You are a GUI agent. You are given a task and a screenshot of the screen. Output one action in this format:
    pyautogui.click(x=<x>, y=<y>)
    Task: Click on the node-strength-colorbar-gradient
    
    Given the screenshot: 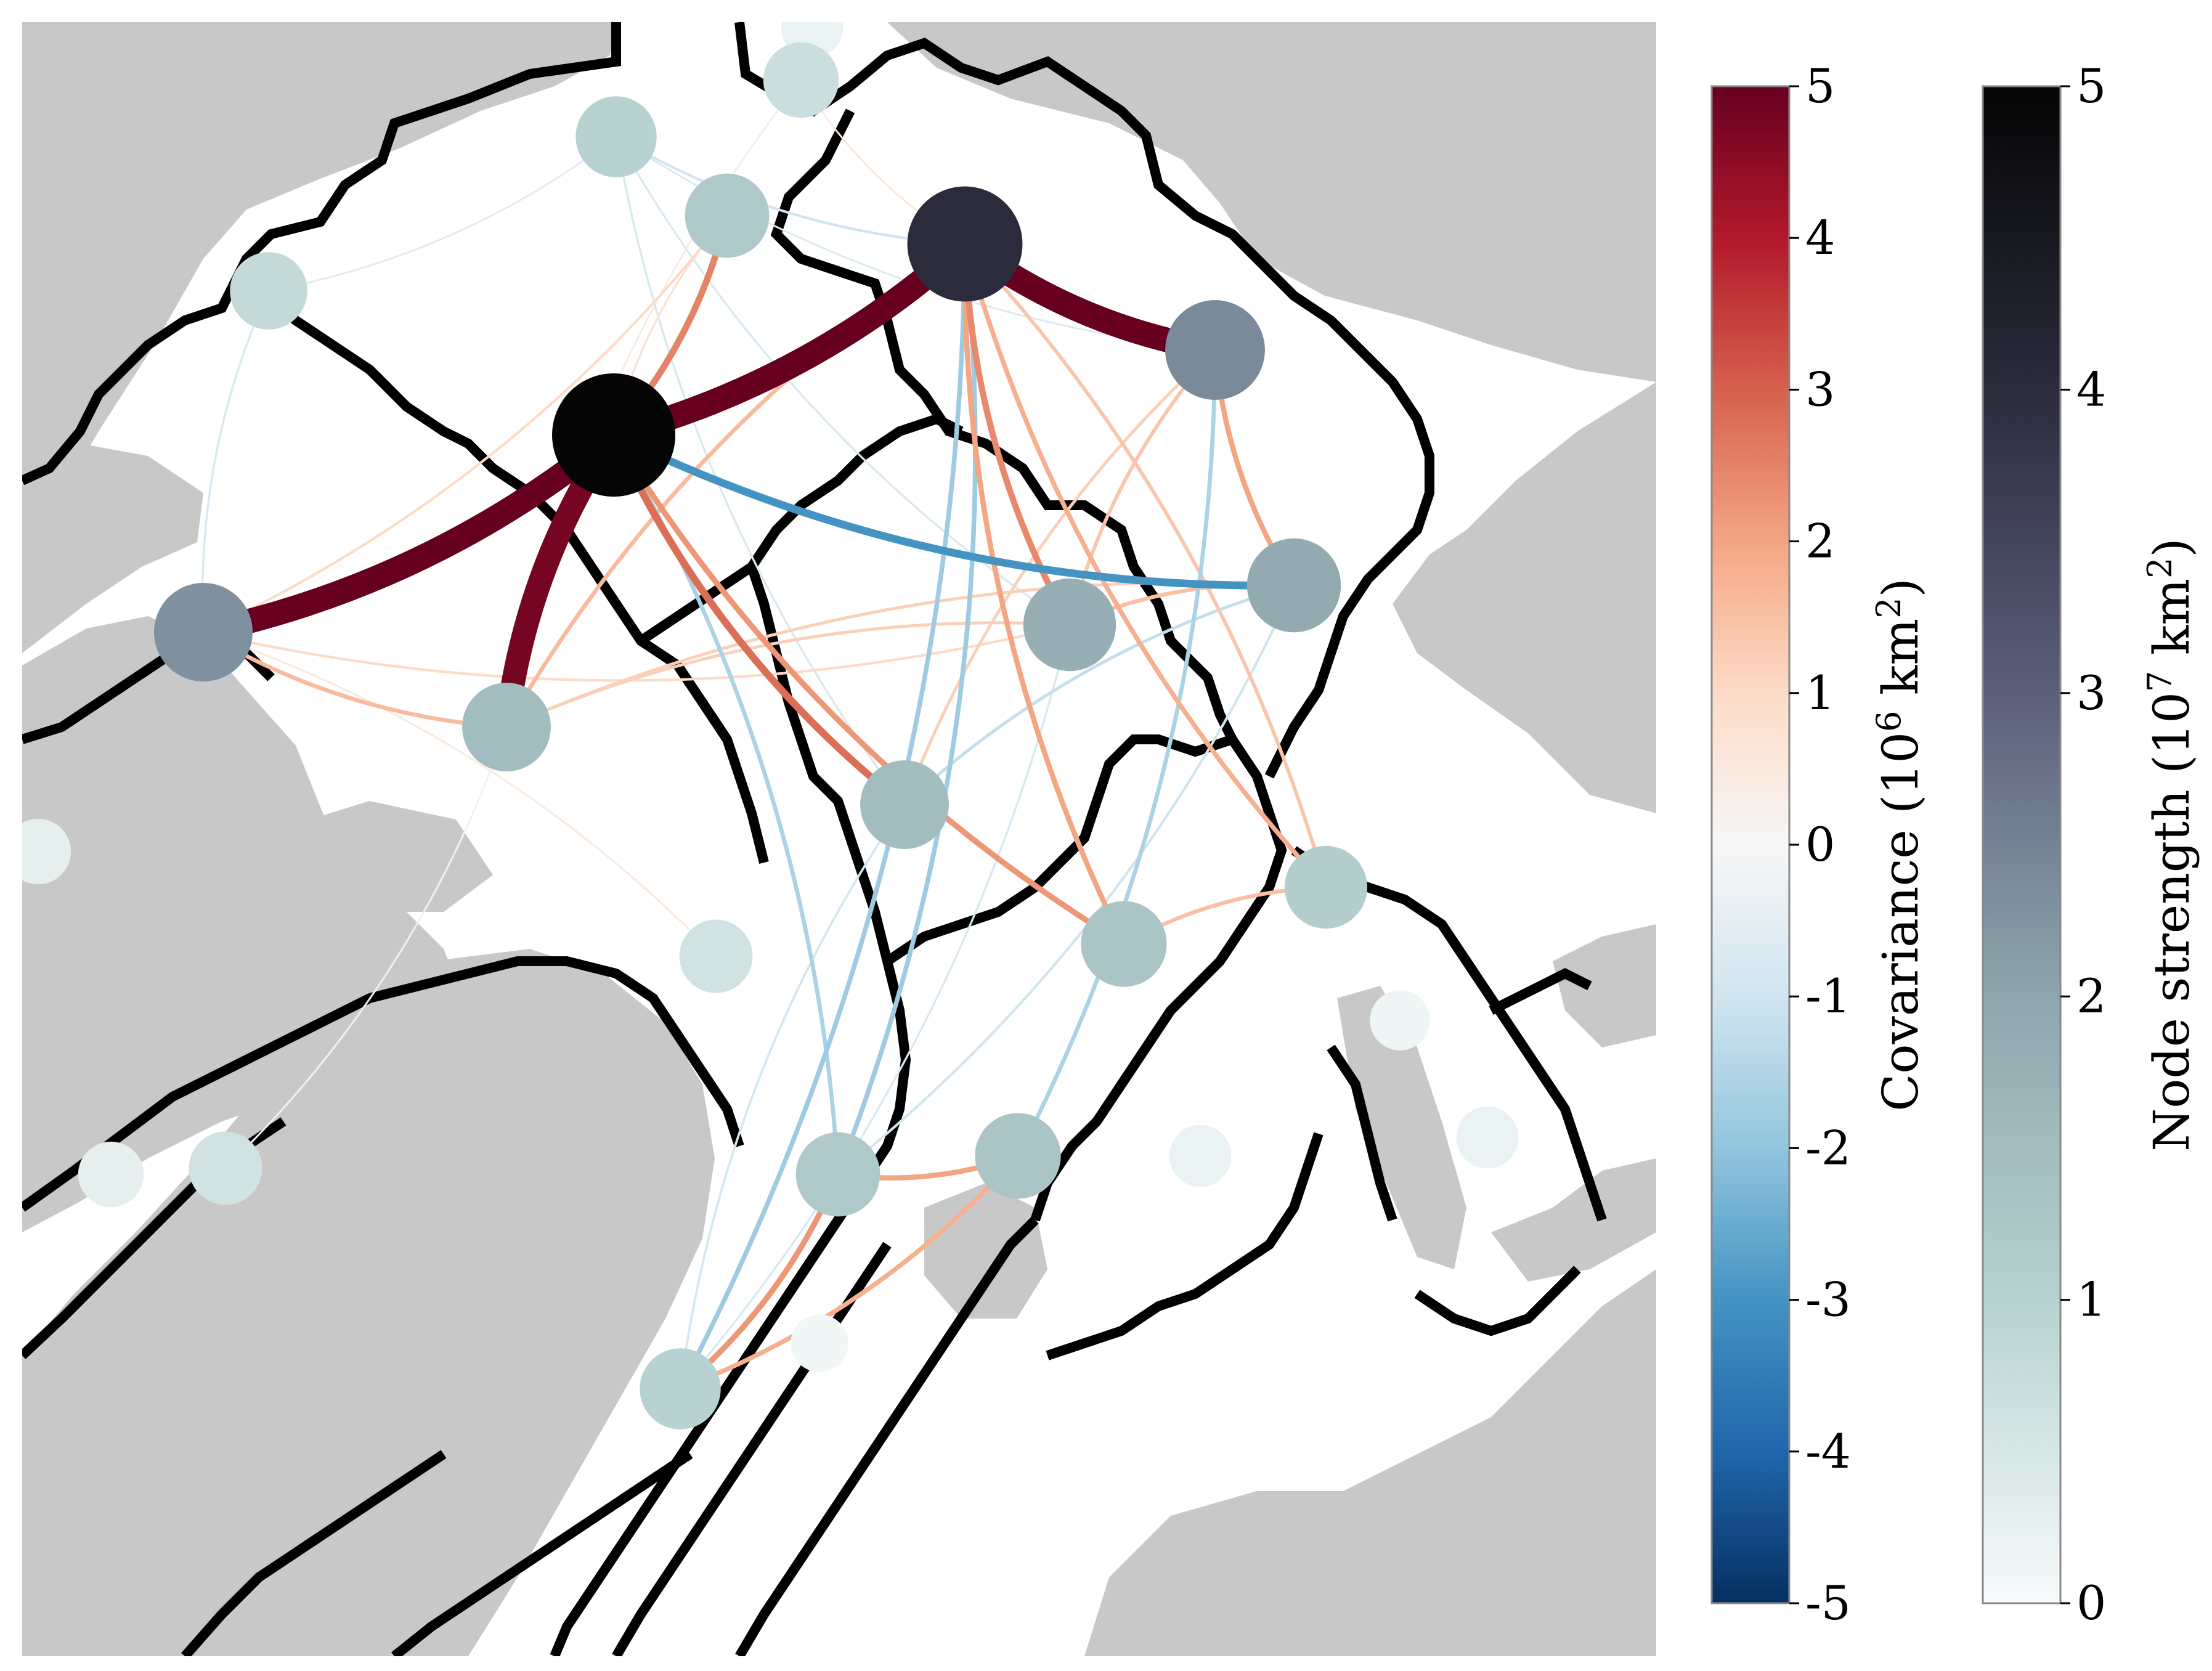 What is the action you would take?
    pyautogui.click(x=2022, y=844)
    